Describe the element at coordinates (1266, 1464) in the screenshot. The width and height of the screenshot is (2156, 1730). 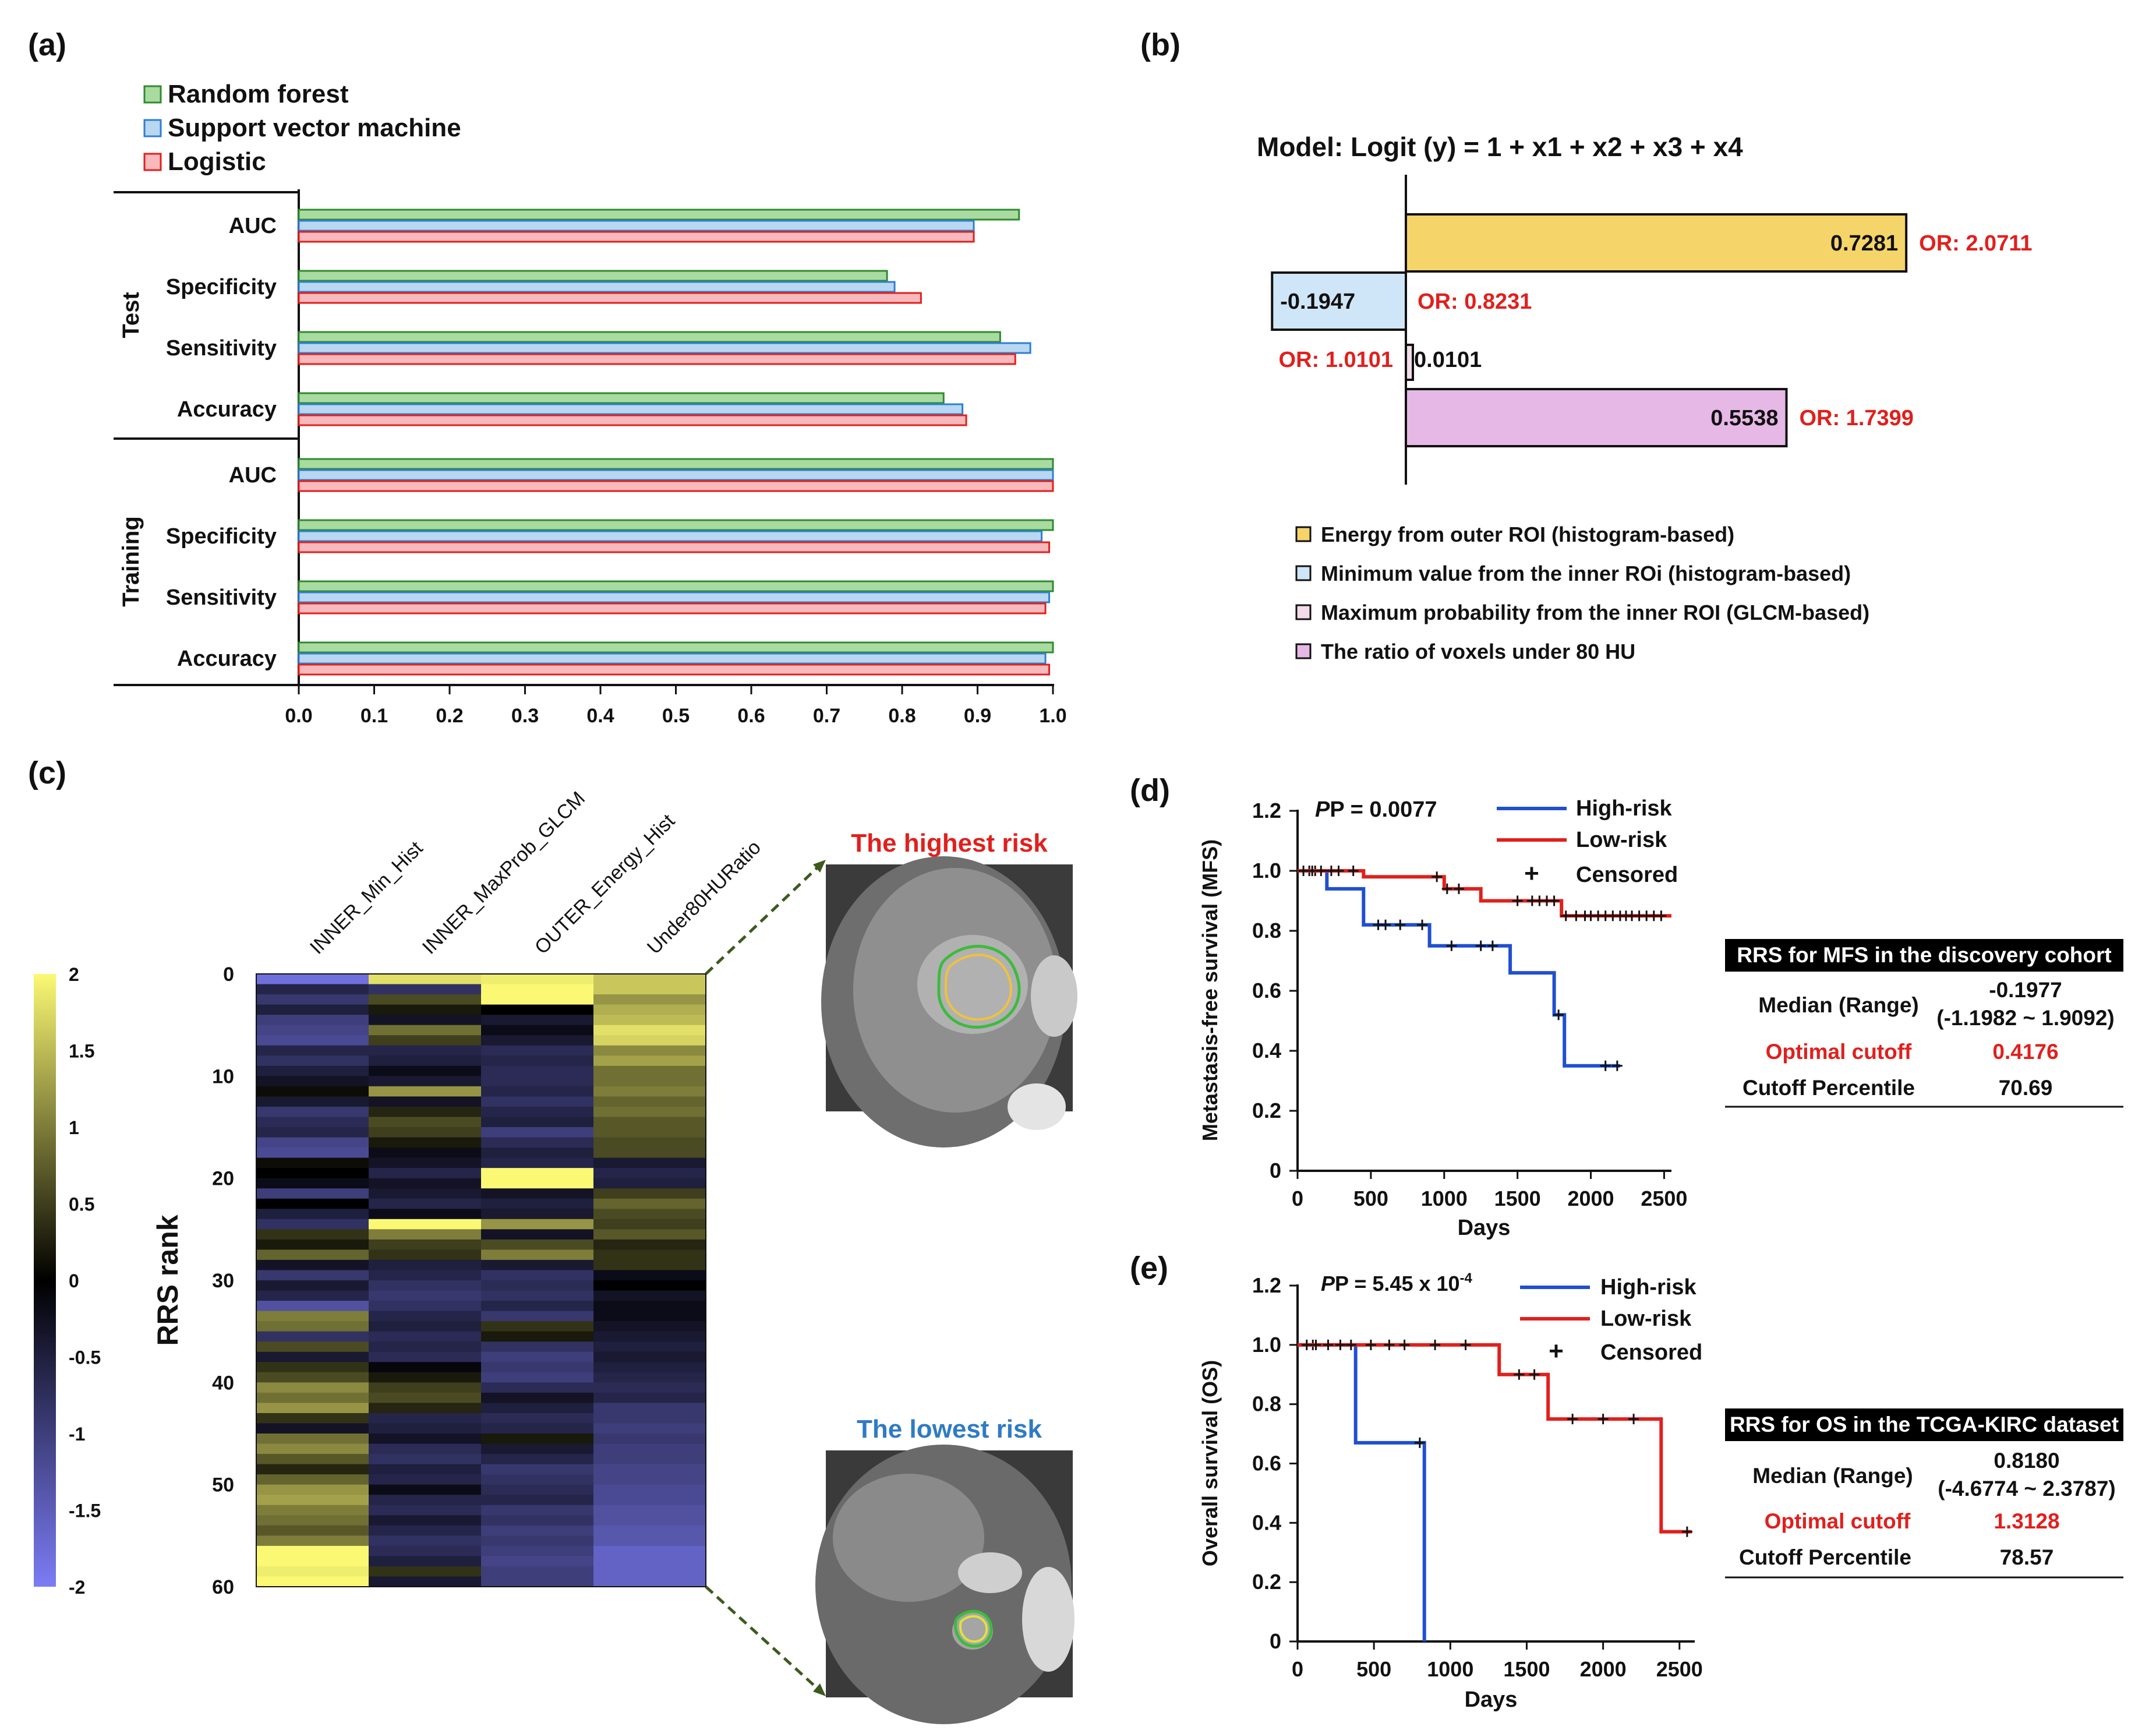
I see `y-tick-label: 0.6` at that location.